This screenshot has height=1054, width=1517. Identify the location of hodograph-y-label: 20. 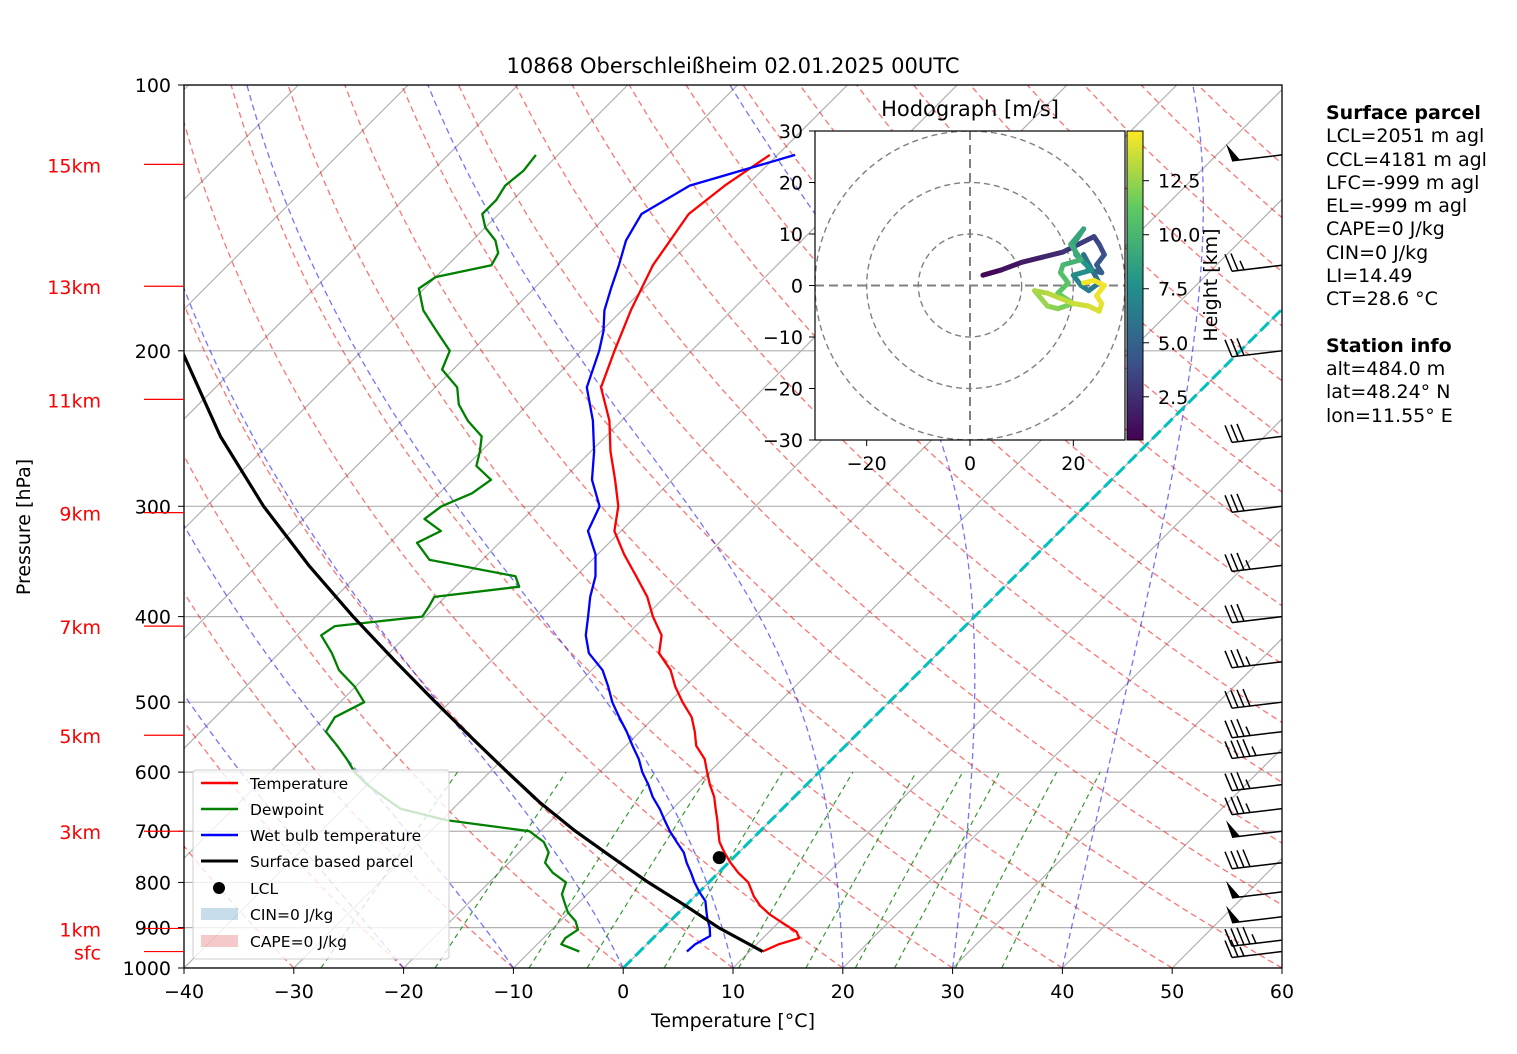
(791, 184).